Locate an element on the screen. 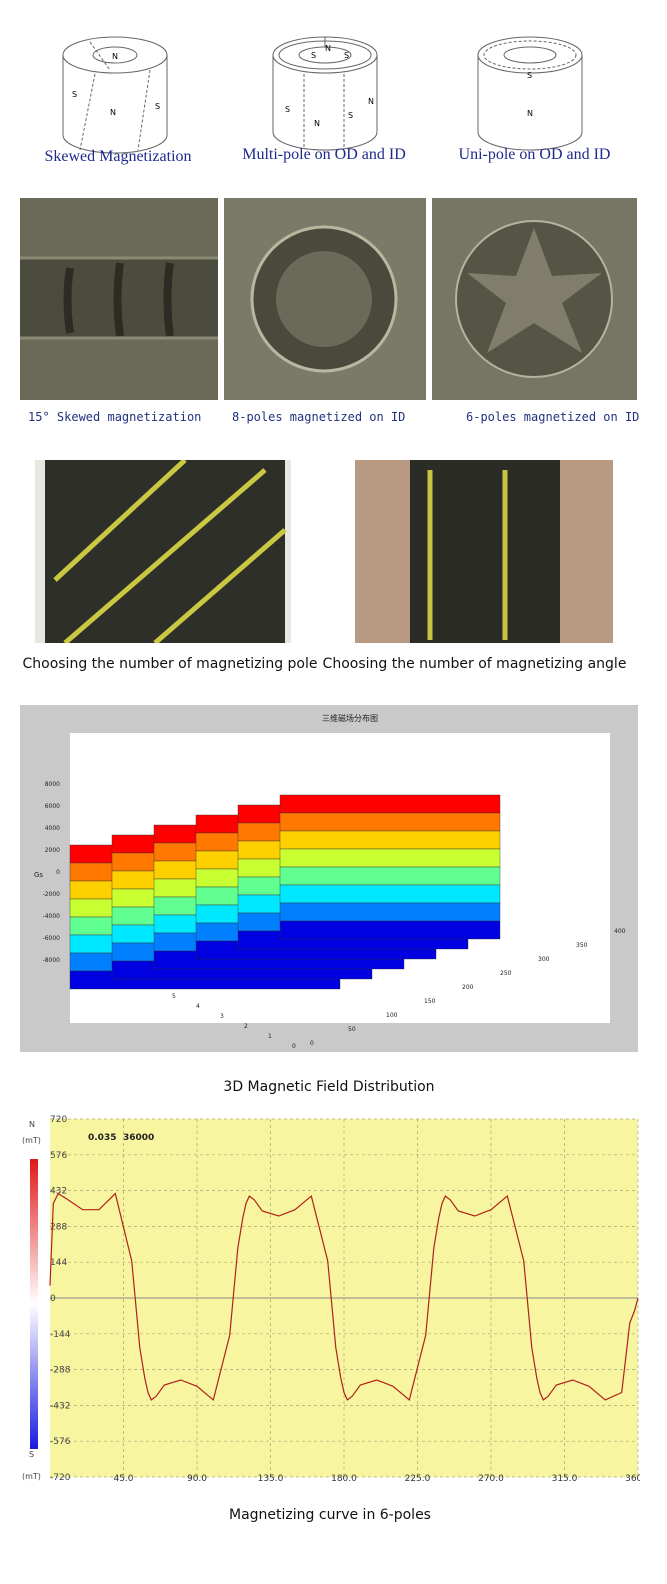 This screenshot has height=1584, width=667. caption-magnetizing-angle: Choosing the number of magnetizing angle is located at coordinates (474, 664).